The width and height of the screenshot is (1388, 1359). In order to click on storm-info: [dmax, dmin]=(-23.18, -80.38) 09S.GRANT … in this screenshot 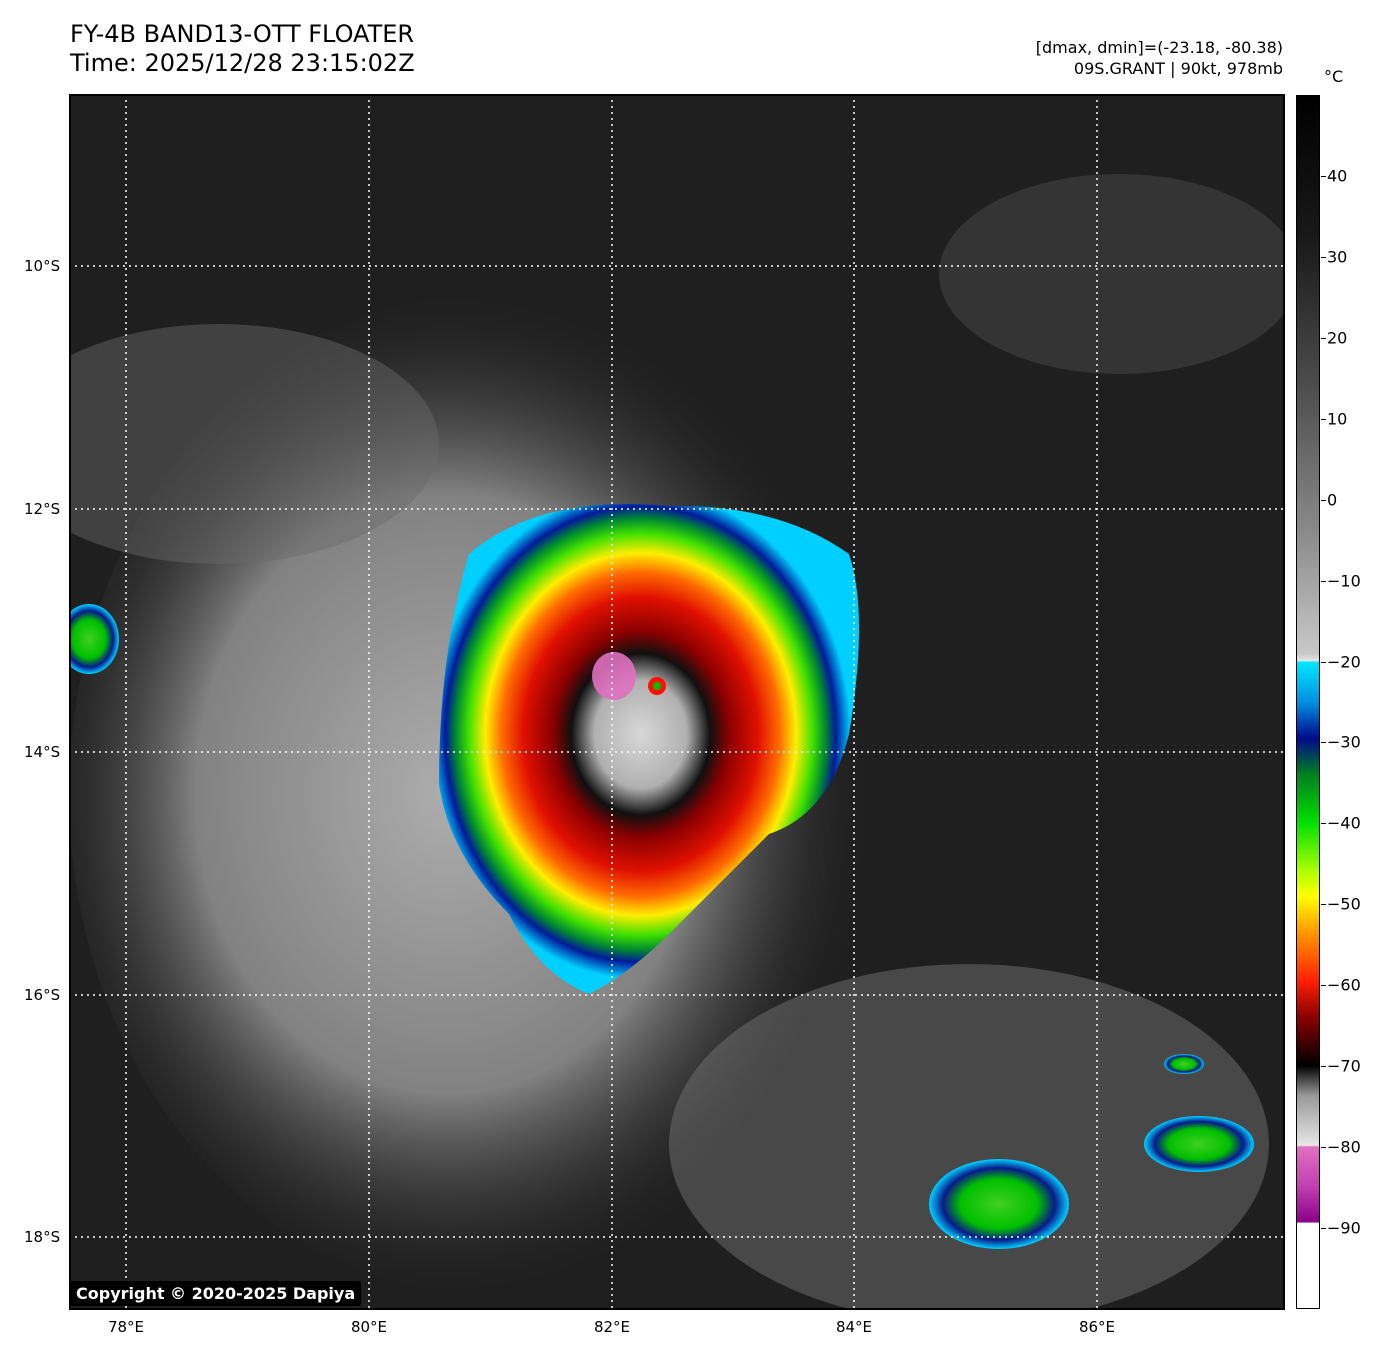, I will do `click(1159, 58)`.